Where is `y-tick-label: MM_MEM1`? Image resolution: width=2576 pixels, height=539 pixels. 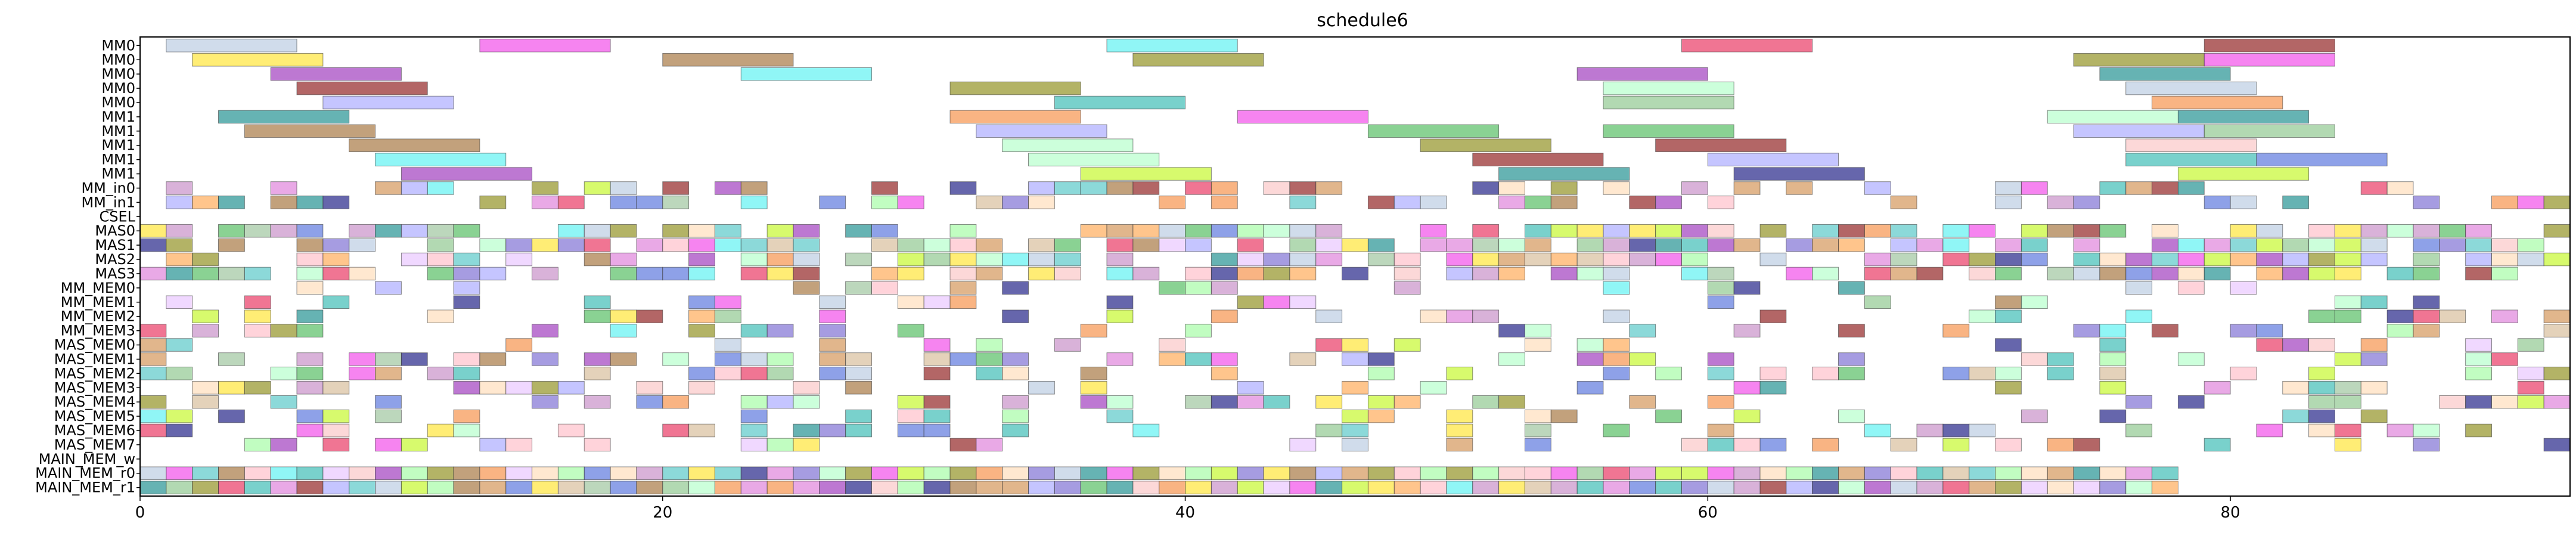 y-tick-label: MM_MEM1 is located at coordinates (98, 302).